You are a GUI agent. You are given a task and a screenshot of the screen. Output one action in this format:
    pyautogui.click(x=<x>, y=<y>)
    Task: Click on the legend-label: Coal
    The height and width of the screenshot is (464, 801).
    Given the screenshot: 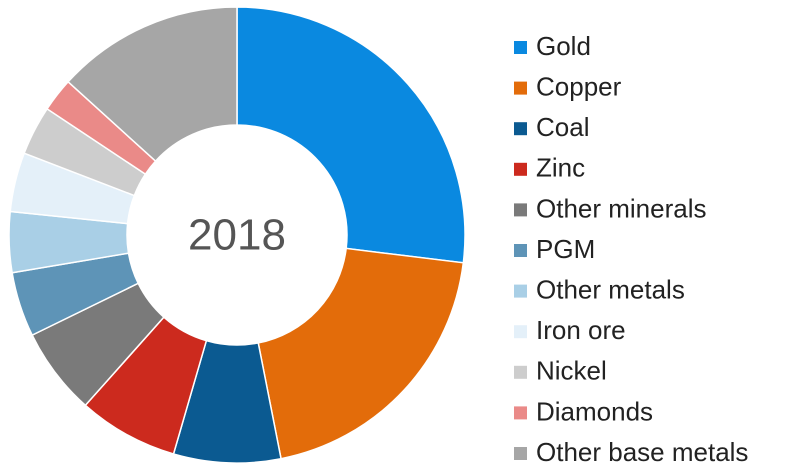 What is the action you would take?
    pyautogui.click(x=562, y=127)
    